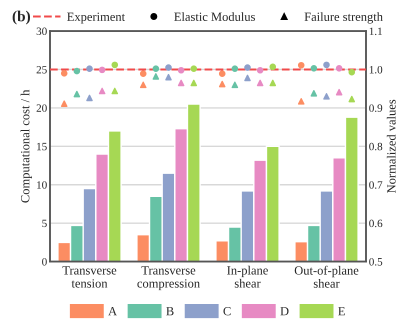 Image resolution: width=400 pixels, height=327 pixels. Describe the element at coordinates (89, 277) in the screenshot. I see `x-tick-label: Transverse tension` at that location.